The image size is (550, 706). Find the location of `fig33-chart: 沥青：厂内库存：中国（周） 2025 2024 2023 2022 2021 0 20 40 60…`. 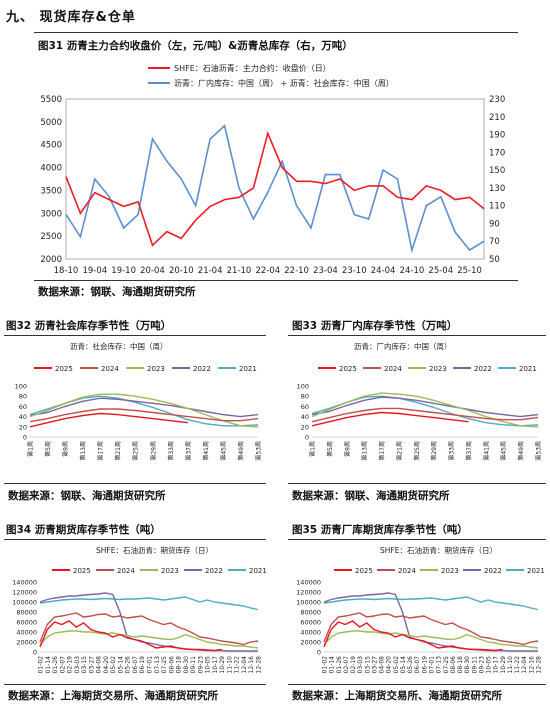

fig33-chart: 沥青：厂内库存：中国（周） 2025 2024 2023 2022 2021 0 20 40 60… is located at coordinates (420, 401).